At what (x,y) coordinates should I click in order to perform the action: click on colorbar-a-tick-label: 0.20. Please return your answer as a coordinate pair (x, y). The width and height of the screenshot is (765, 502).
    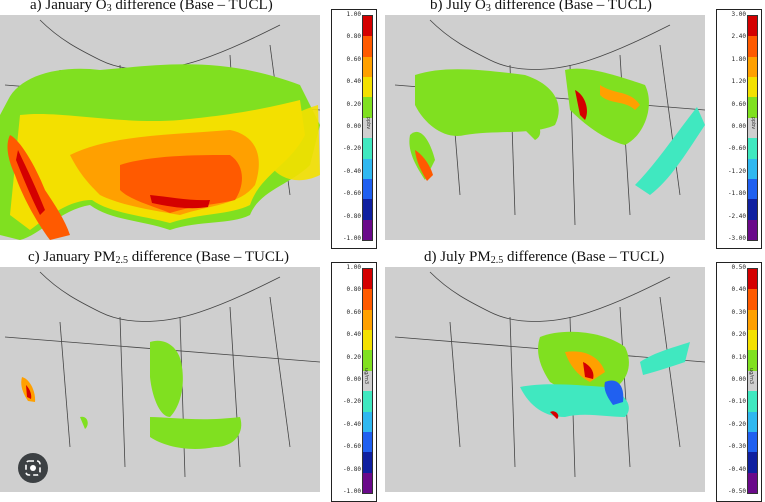
    Looking at the image, I should click on (353, 104).